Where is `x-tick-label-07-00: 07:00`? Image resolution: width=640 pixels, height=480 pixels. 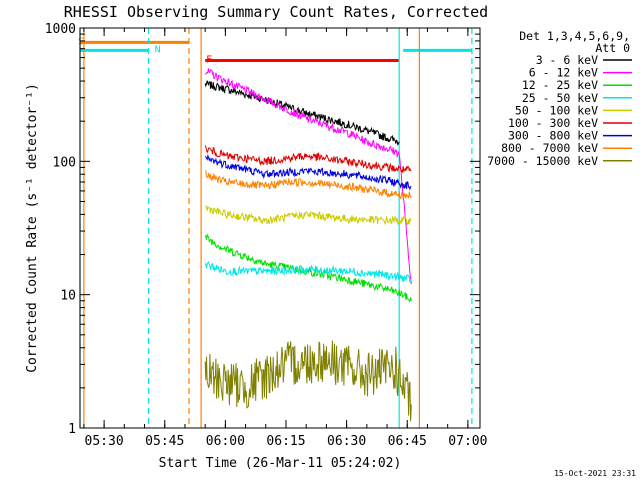 x-tick-label-07-00: 07:00 is located at coordinates (467, 441).